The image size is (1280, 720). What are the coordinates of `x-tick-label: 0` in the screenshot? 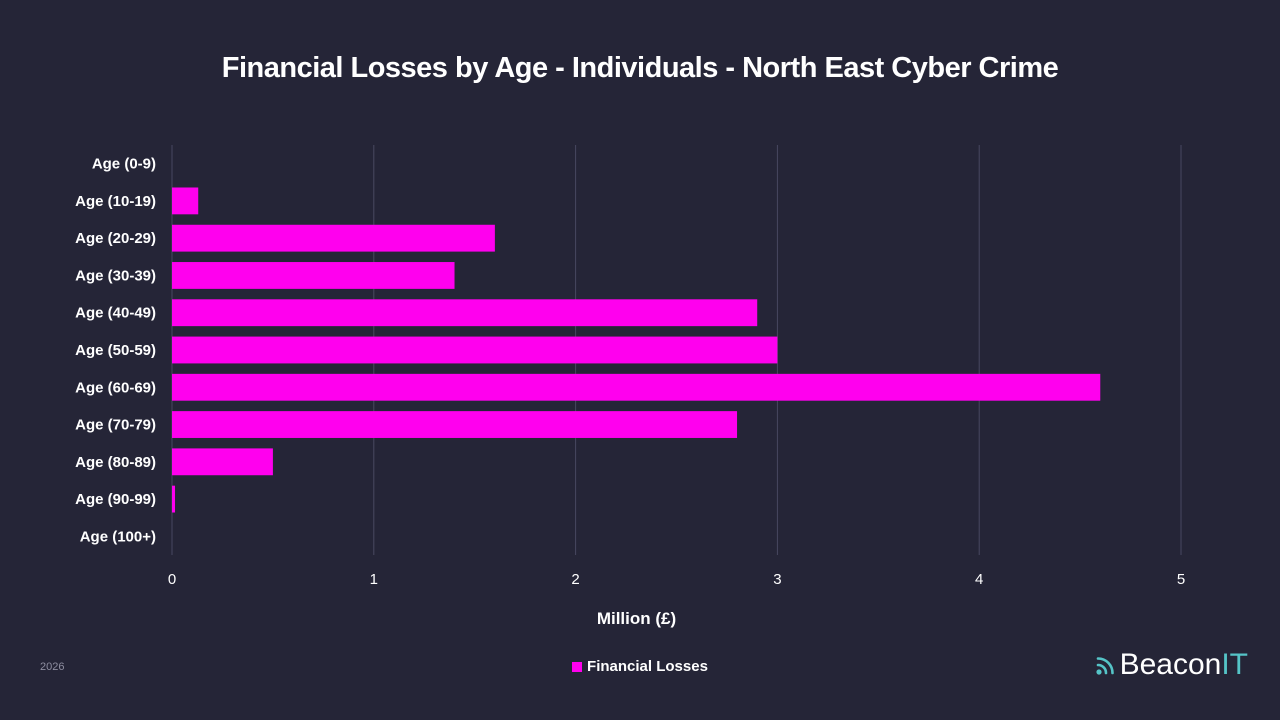 It's located at (172, 579).